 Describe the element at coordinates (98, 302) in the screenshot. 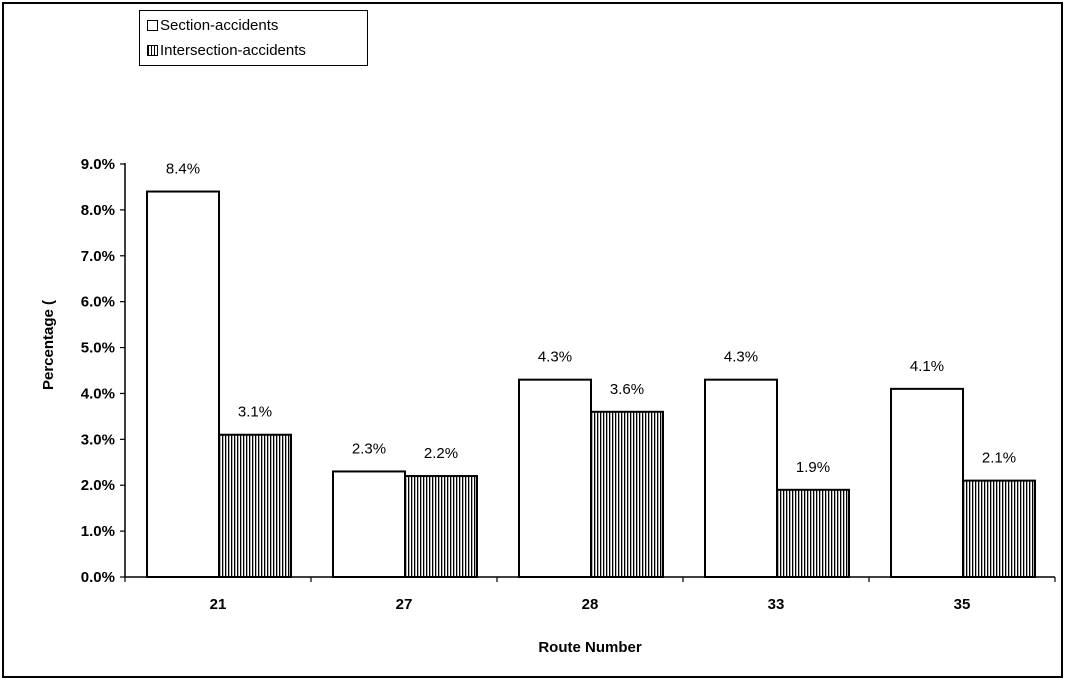

I see `y-tick-label: 6.0%` at that location.